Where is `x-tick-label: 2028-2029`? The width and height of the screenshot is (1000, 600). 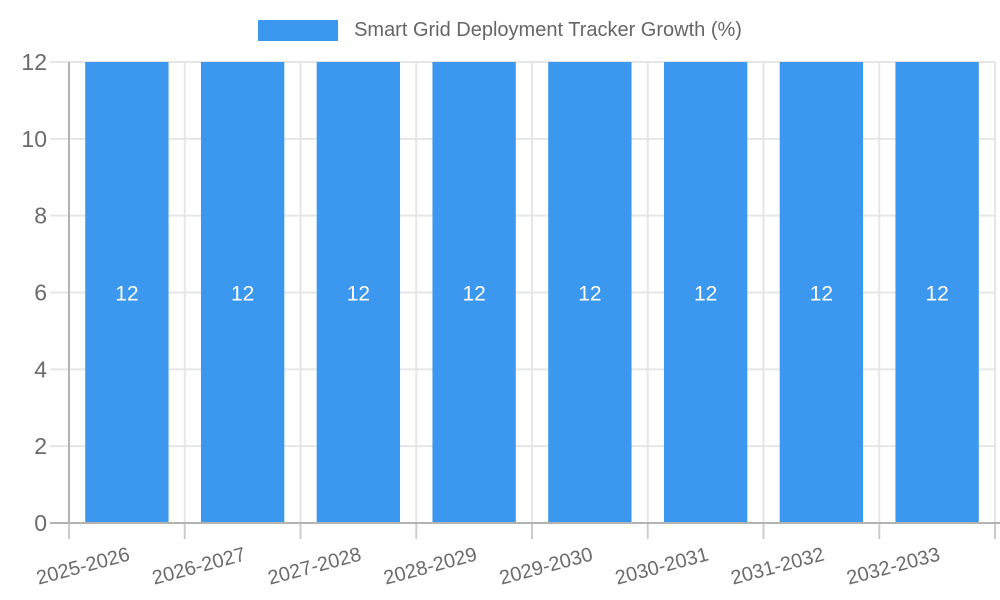 x-tick-label: 2028-2029 is located at coordinates (430, 567).